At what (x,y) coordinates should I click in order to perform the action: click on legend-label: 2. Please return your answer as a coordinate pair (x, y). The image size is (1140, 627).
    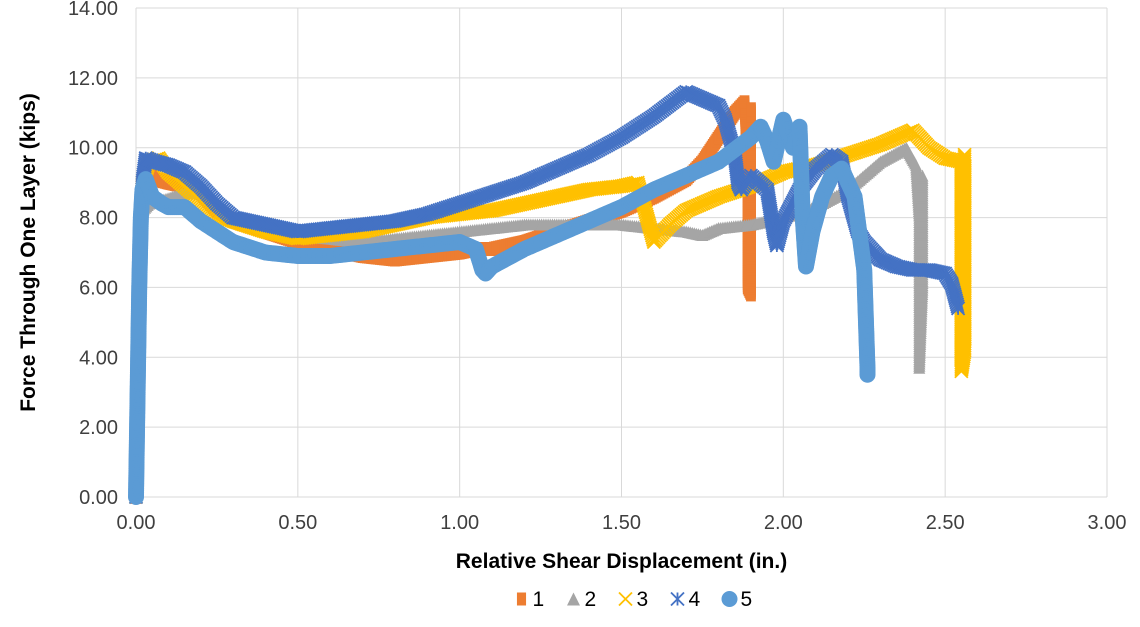
    Looking at the image, I should click on (591, 599).